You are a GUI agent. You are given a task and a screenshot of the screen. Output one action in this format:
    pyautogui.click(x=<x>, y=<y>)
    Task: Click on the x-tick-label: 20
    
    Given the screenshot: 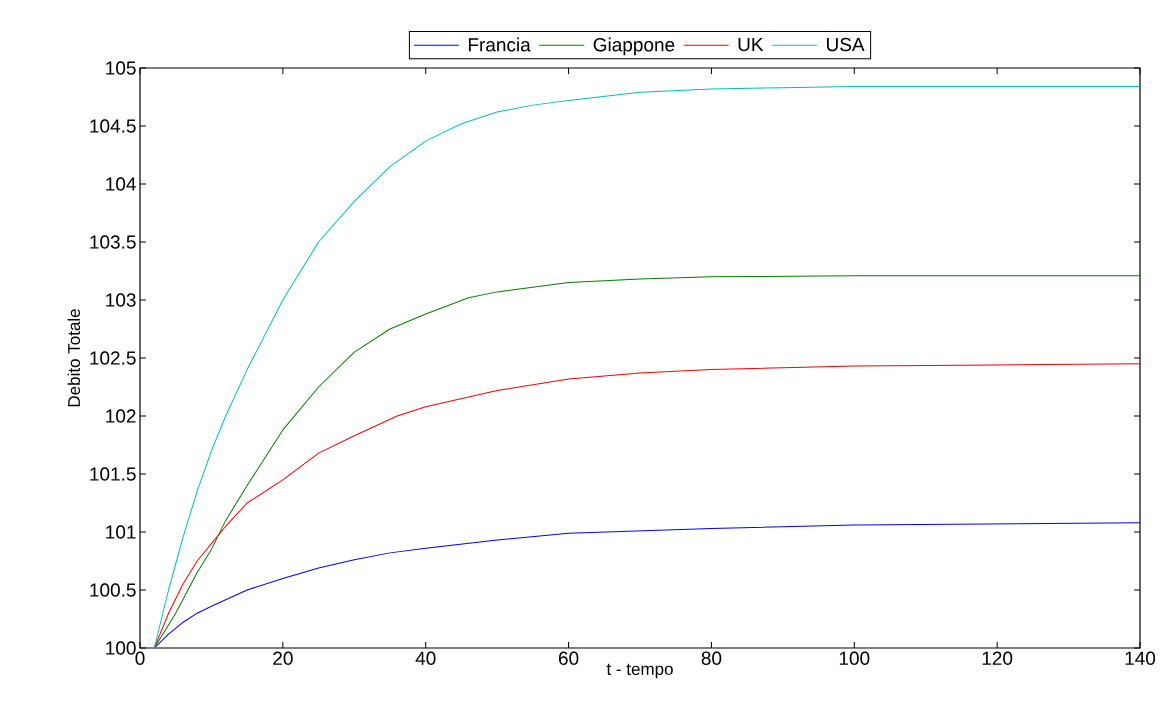 What is the action you would take?
    pyautogui.click(x=283, y=658)
    